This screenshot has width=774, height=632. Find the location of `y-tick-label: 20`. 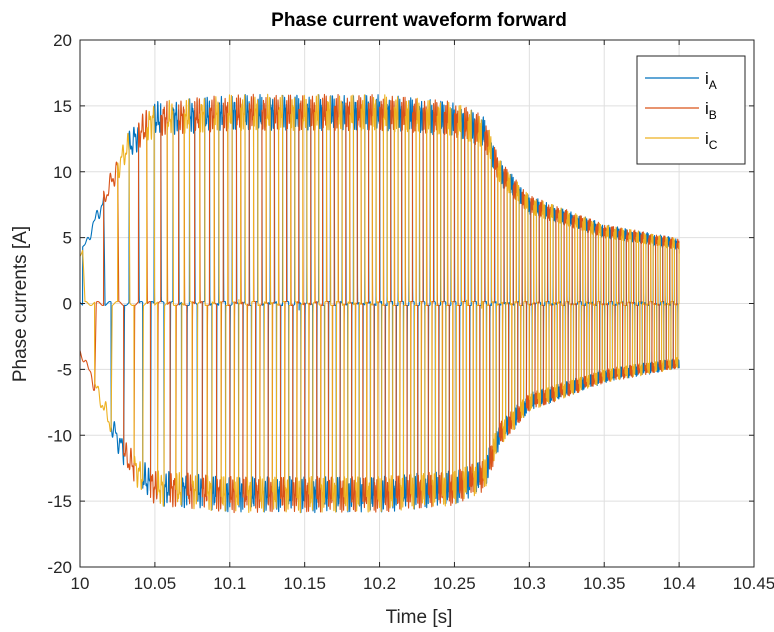

y-tick-label: 20 is located at coordinates (62, 40).